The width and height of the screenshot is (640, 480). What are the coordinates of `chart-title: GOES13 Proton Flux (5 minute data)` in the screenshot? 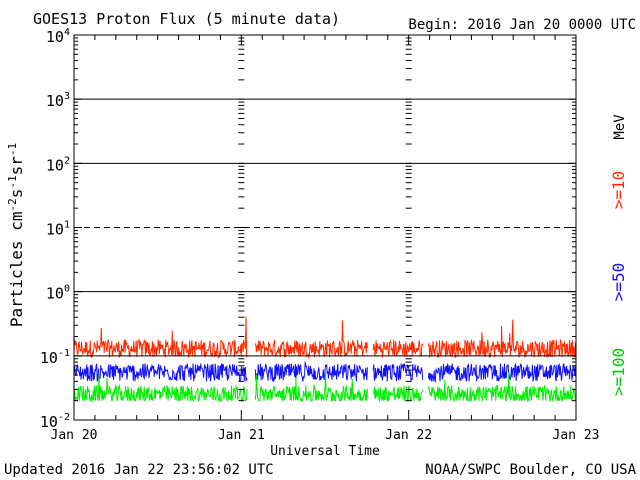 It's located at (186, 19).